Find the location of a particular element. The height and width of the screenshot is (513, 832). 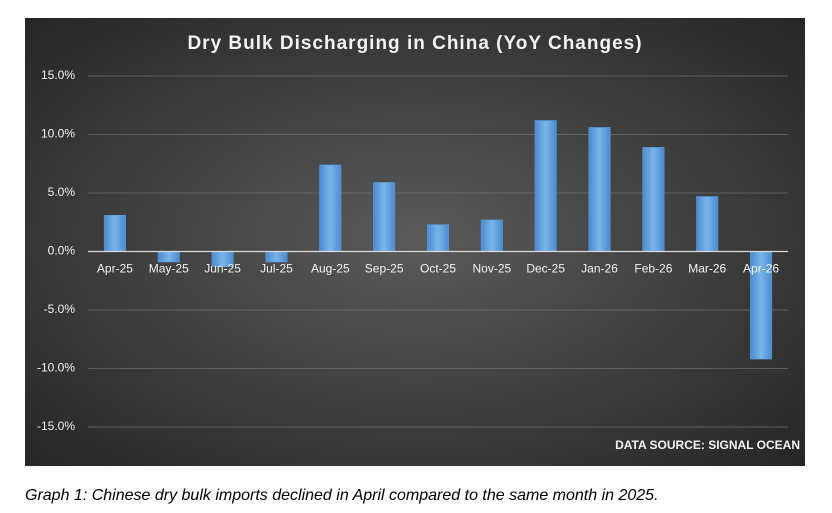

x-tick-label: Jun-25 is located at coordinates (222, 269).